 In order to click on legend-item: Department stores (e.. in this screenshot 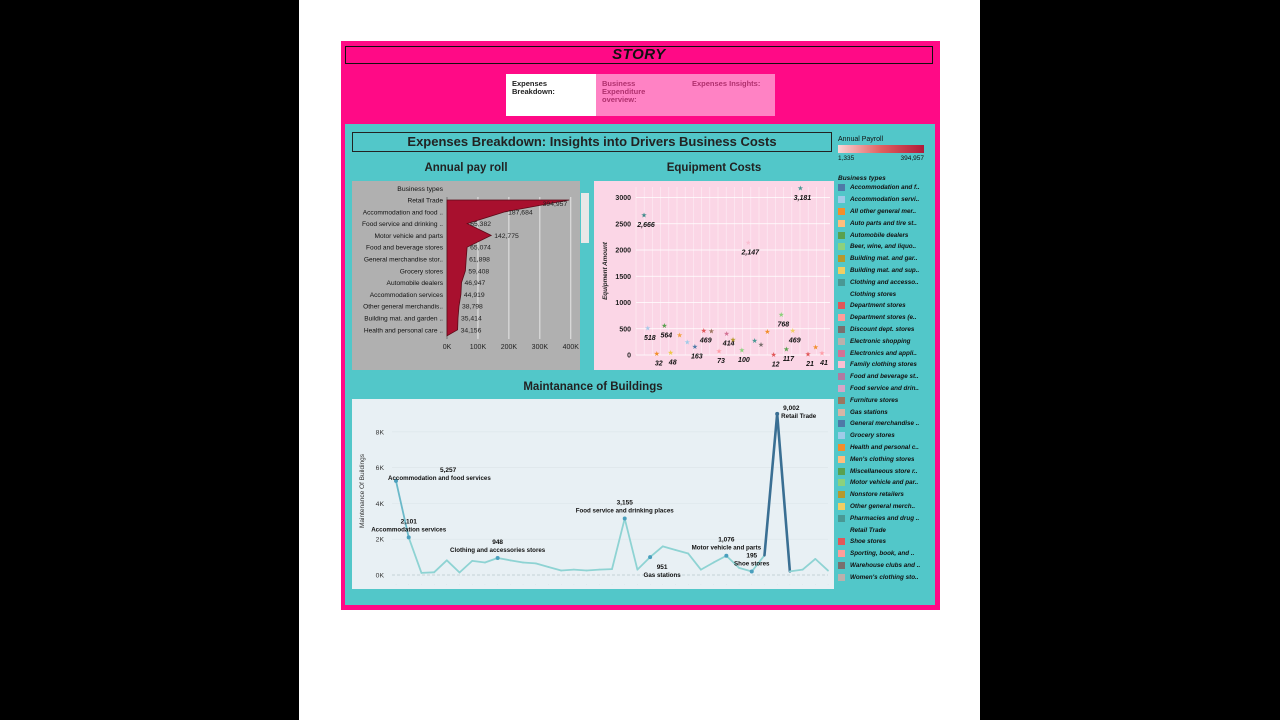, I will do `click(886, 318)`.